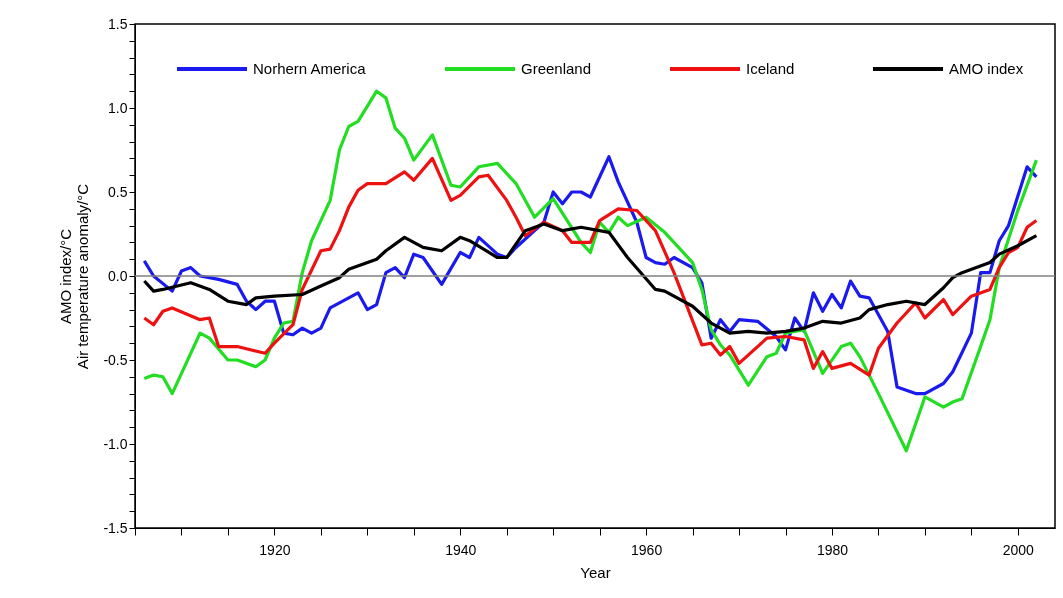 This screenshot has width=1063, height=598. I want to click on legend-label: Greenland, so click(556, 68).